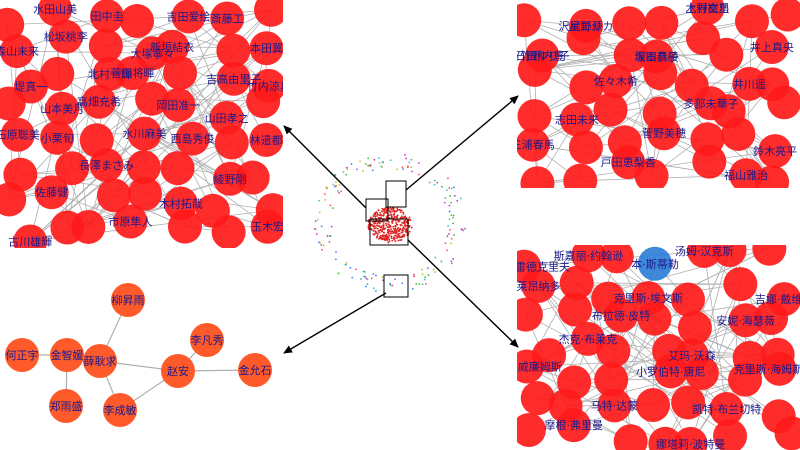 This screenshot has width=800, height=450. I want to click on node-label: 菅田将暉, so click(132, 73).